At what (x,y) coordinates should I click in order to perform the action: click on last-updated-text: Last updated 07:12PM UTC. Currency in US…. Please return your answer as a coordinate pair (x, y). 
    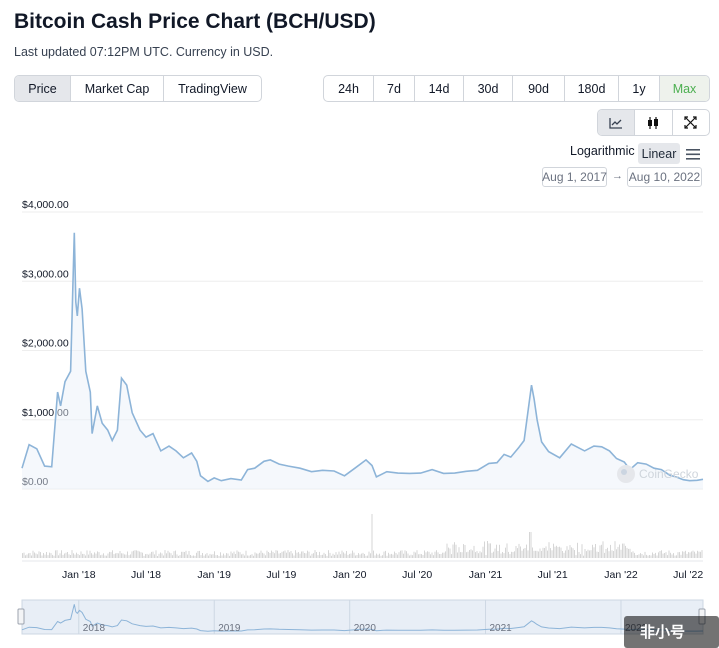
    Looking at the image, I should click on (144, 52).